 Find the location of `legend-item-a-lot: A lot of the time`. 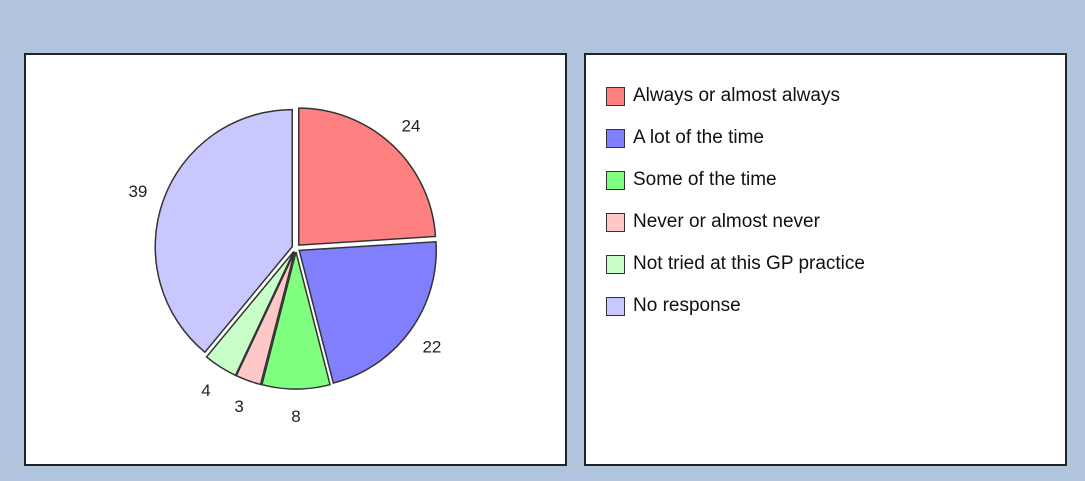

legend-item-a-lot: A lot of the time is located at coordinates (735, 138).